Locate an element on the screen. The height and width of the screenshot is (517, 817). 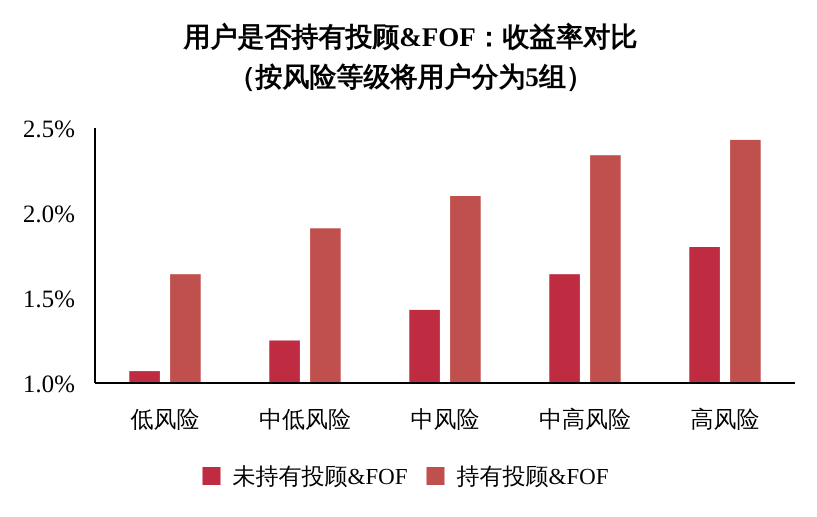
chart-title: 用户是否持有投顾&FOF：收益率对比 is located at coordinates (410, 37).